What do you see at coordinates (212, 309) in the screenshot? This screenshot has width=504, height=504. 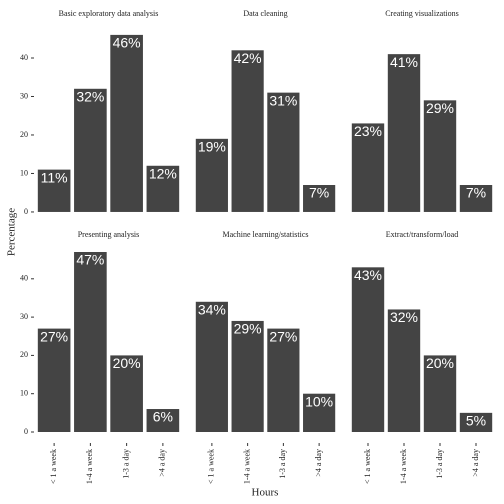 I see `value-label: 34%` at bounding box center [212, 309].